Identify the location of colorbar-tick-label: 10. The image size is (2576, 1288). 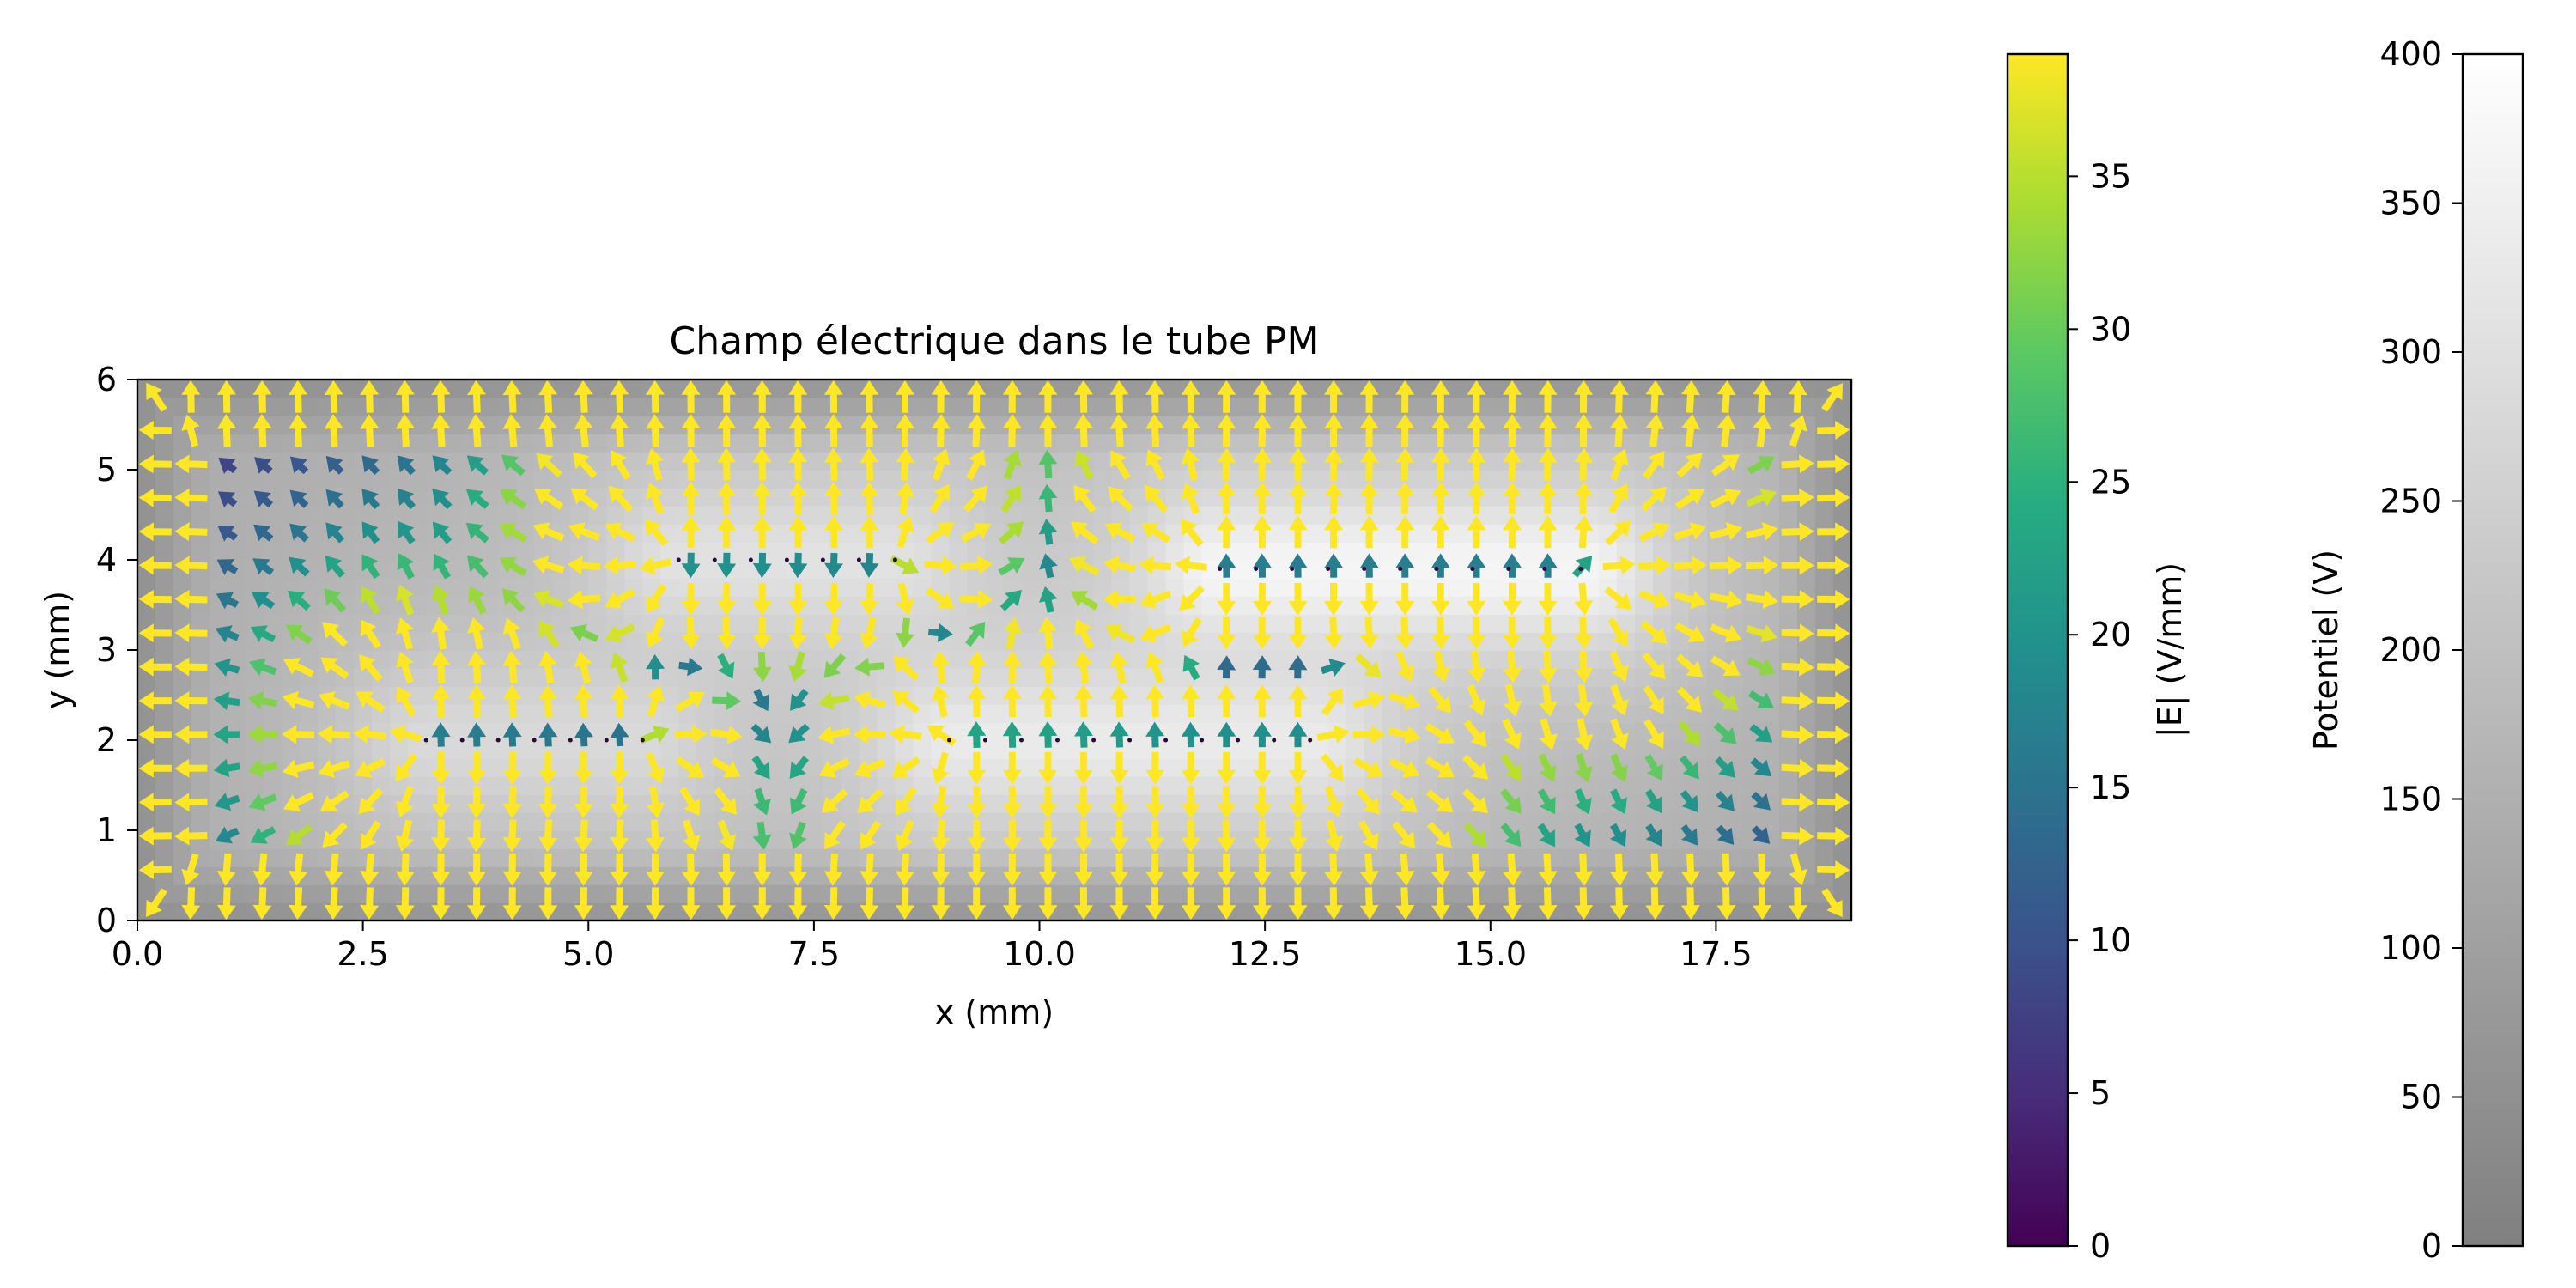
(2111, 940).